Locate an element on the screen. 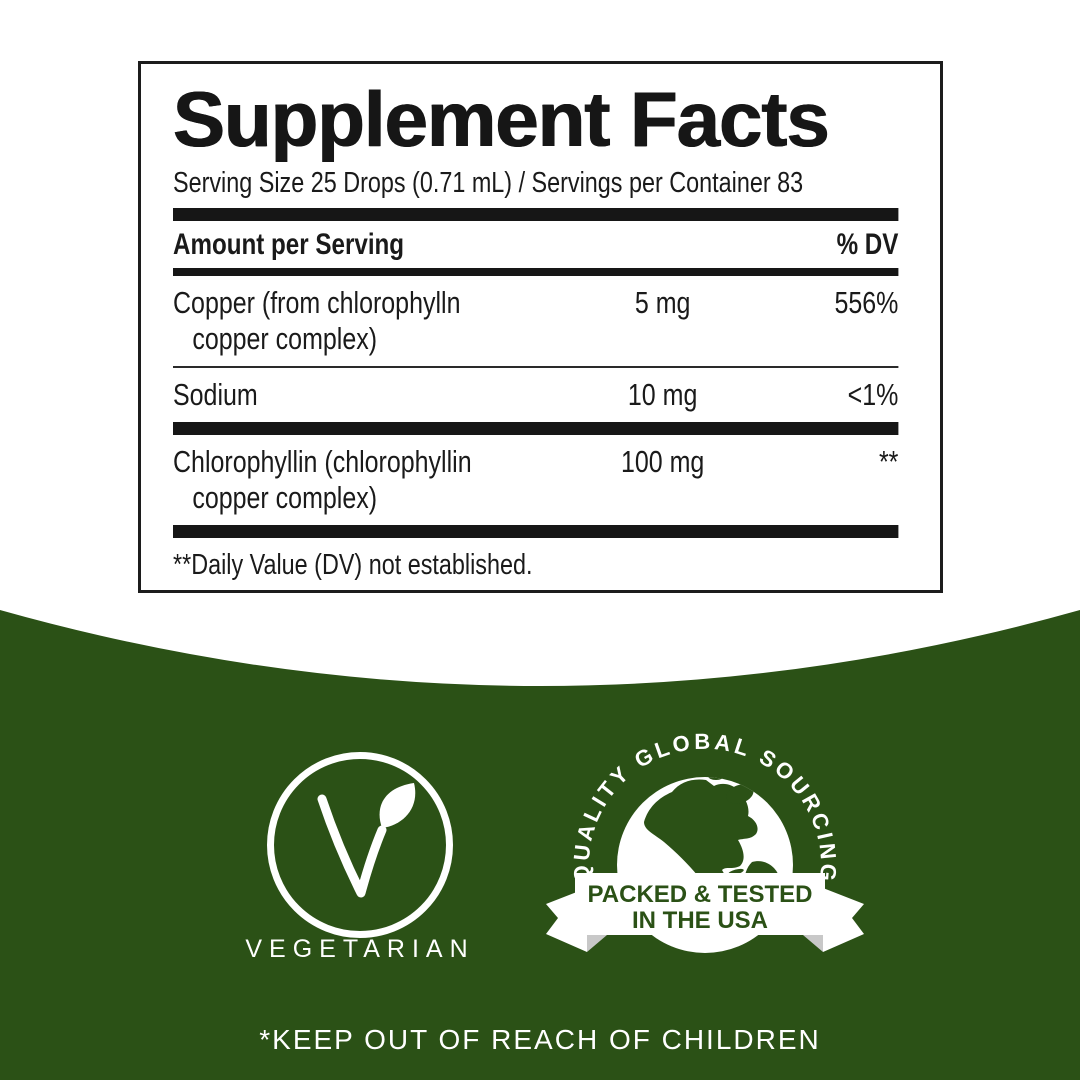  nutrient-name: Sodium is located at coordinates (215, 395).